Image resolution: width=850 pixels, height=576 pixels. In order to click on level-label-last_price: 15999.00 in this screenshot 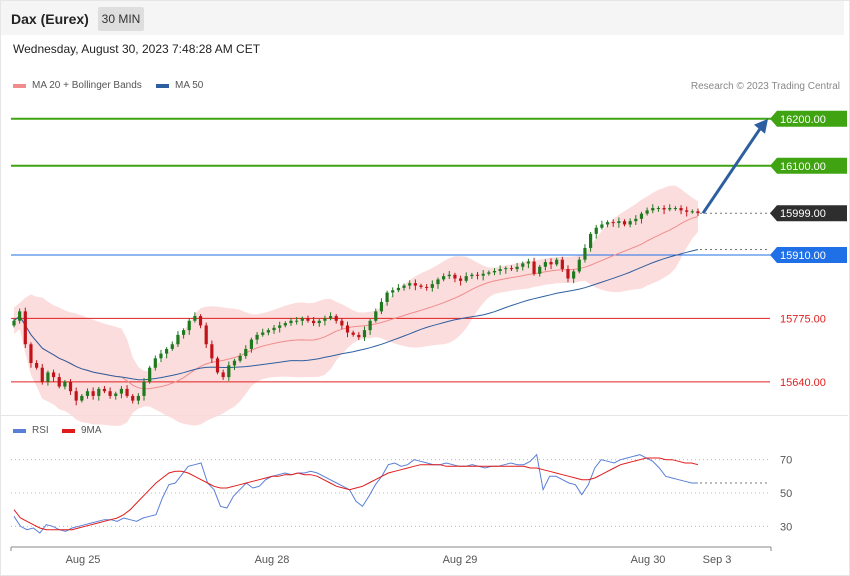, I will do `click(803, 214)`.